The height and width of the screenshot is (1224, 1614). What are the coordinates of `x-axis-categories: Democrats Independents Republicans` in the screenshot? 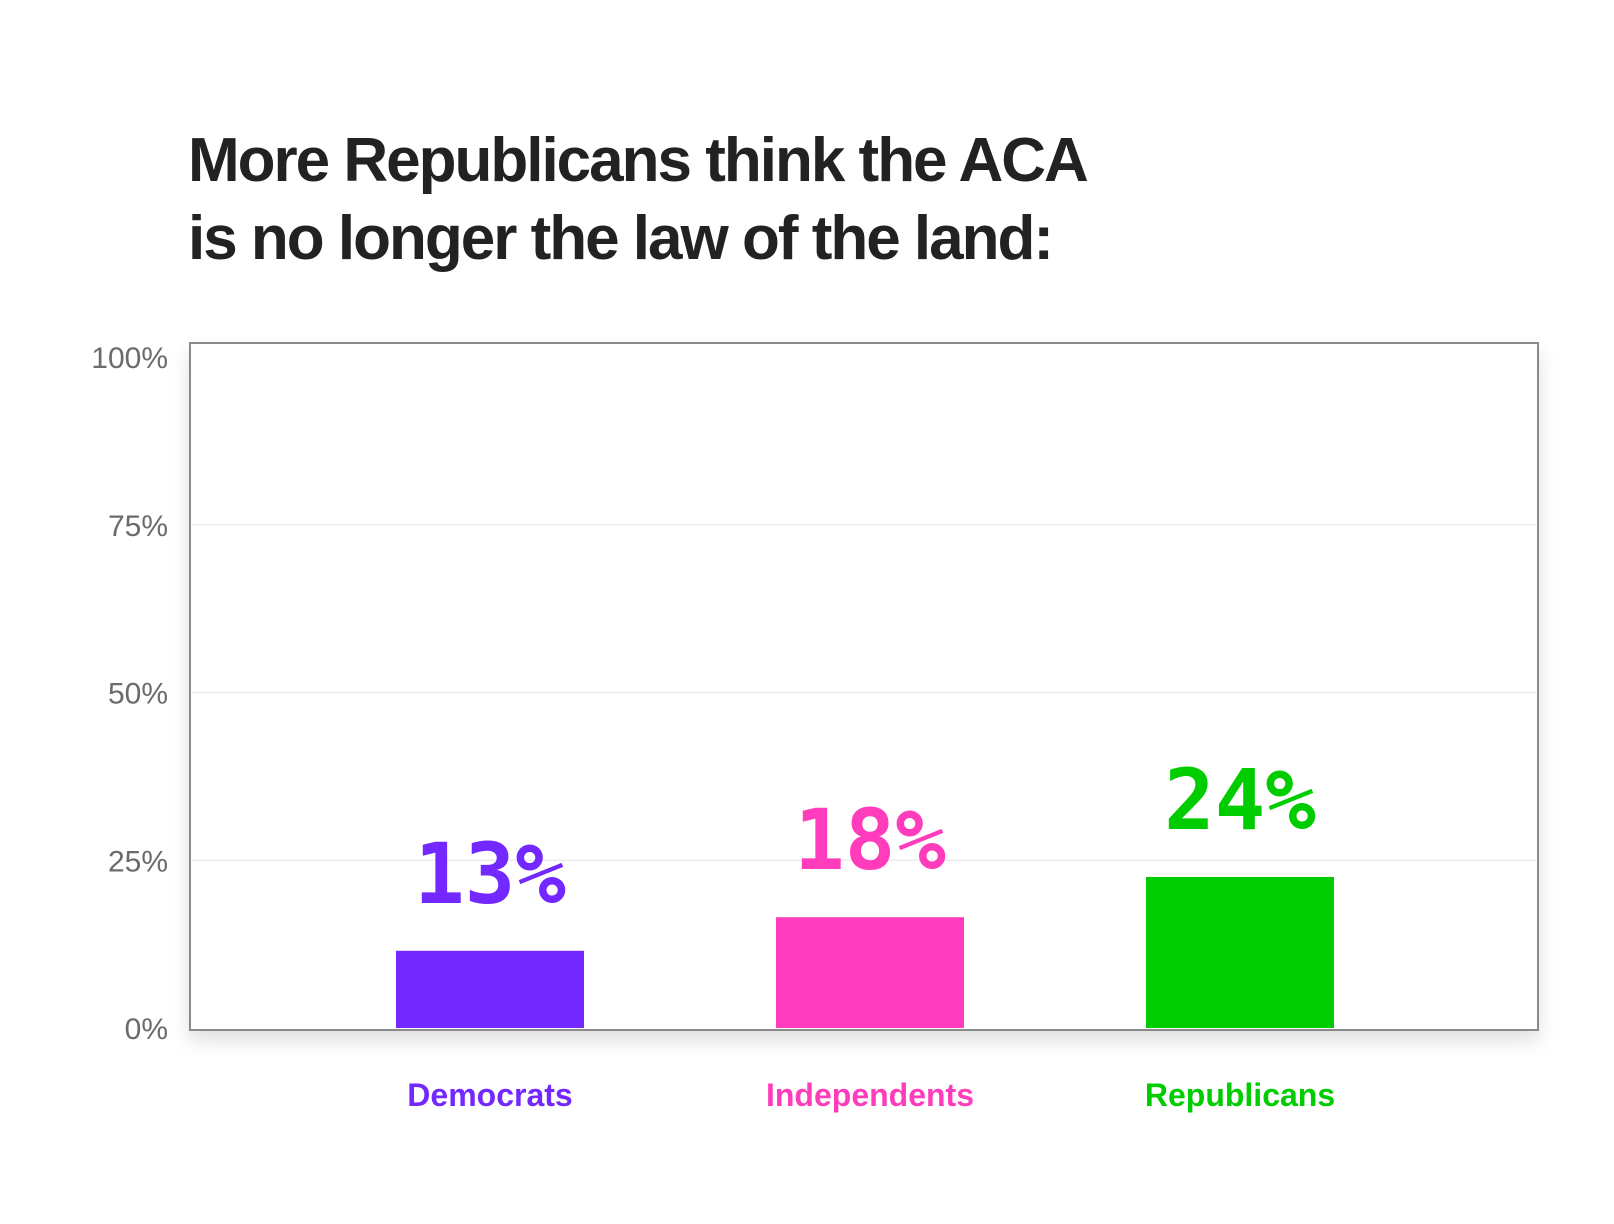 It's located at (871, 1095).